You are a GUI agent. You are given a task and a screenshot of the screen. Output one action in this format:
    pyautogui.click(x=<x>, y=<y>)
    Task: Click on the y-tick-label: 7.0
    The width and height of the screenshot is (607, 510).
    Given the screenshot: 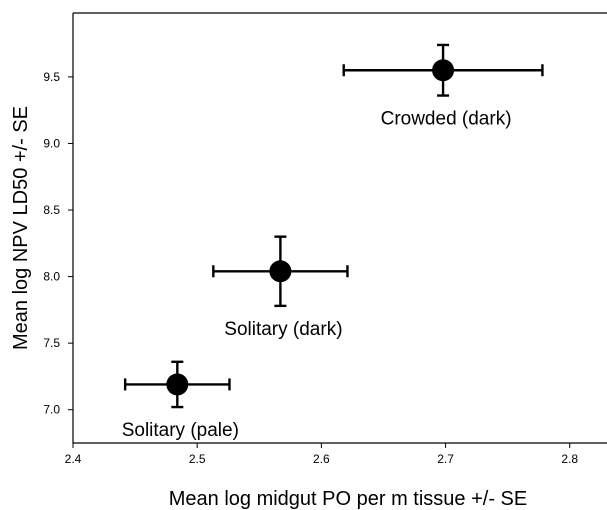 What is the action you would take?
    pyautogui.click(x=51, y=410)
    